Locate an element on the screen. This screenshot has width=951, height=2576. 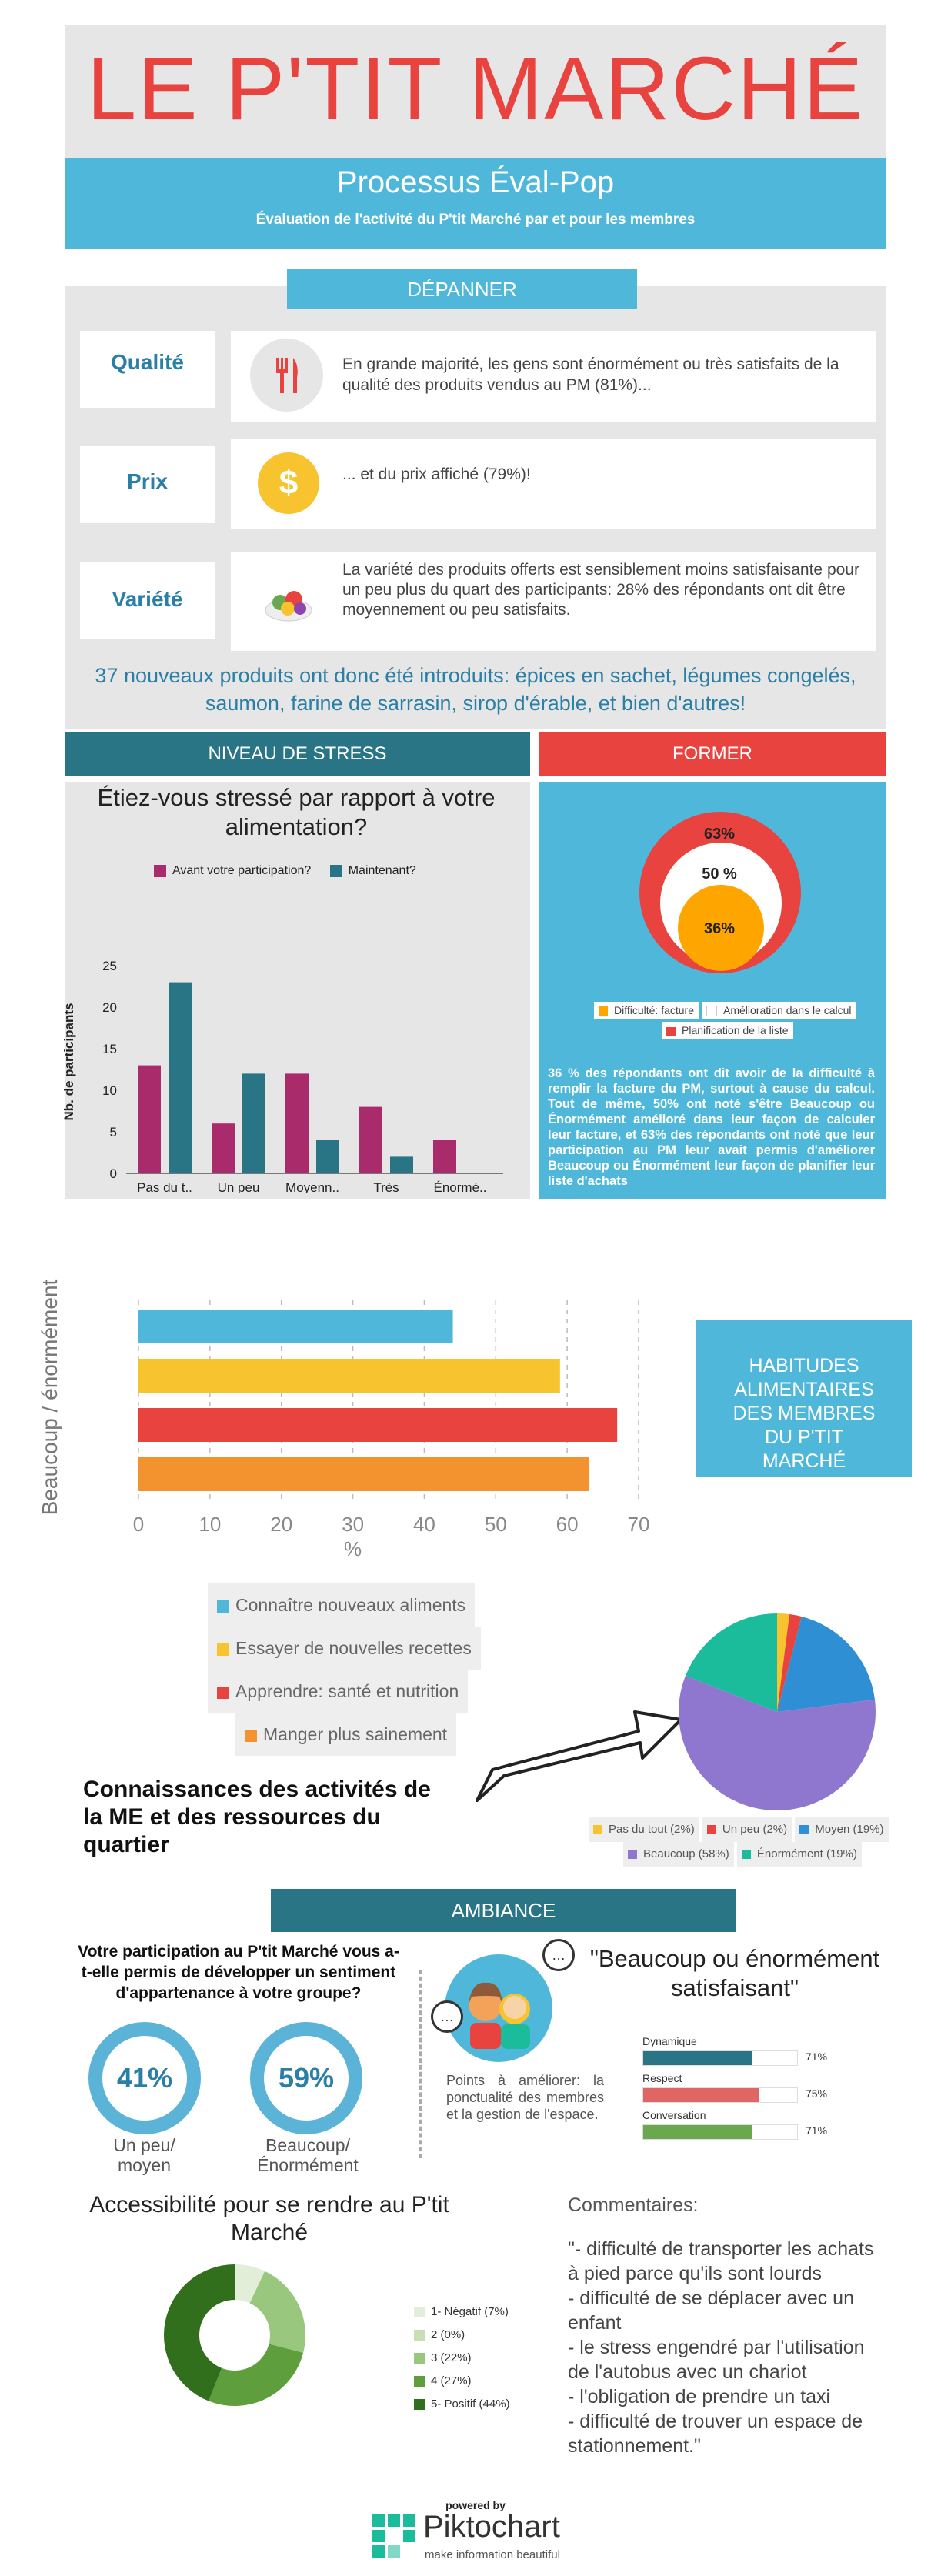
former-label: FORMER is located at coordinates (712, 754).